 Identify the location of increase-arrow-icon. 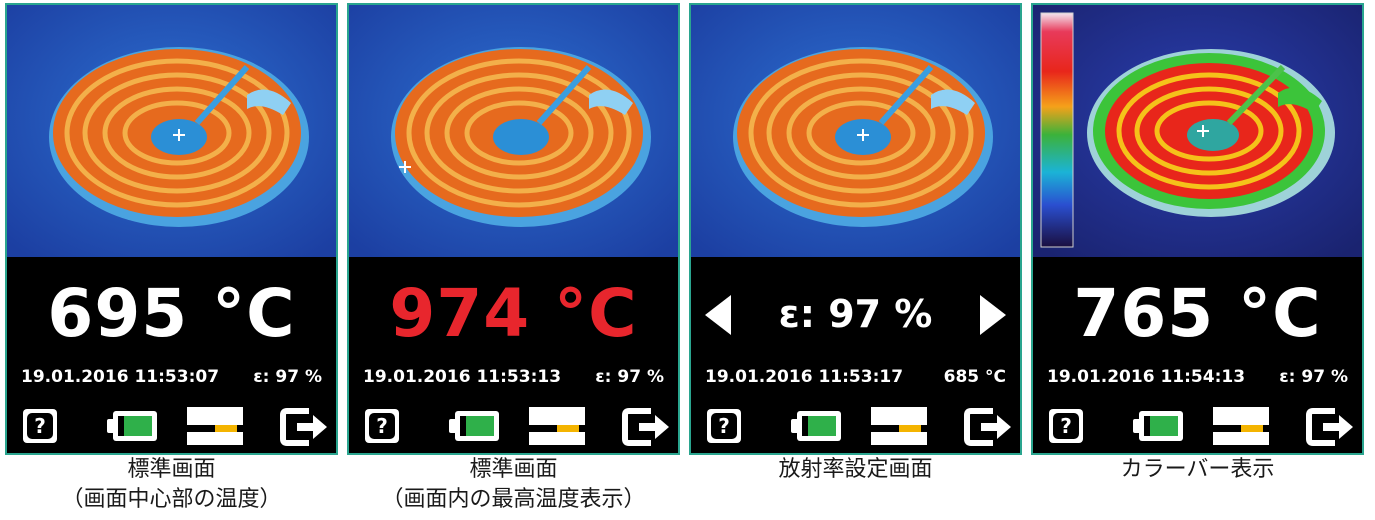
(993, 315).